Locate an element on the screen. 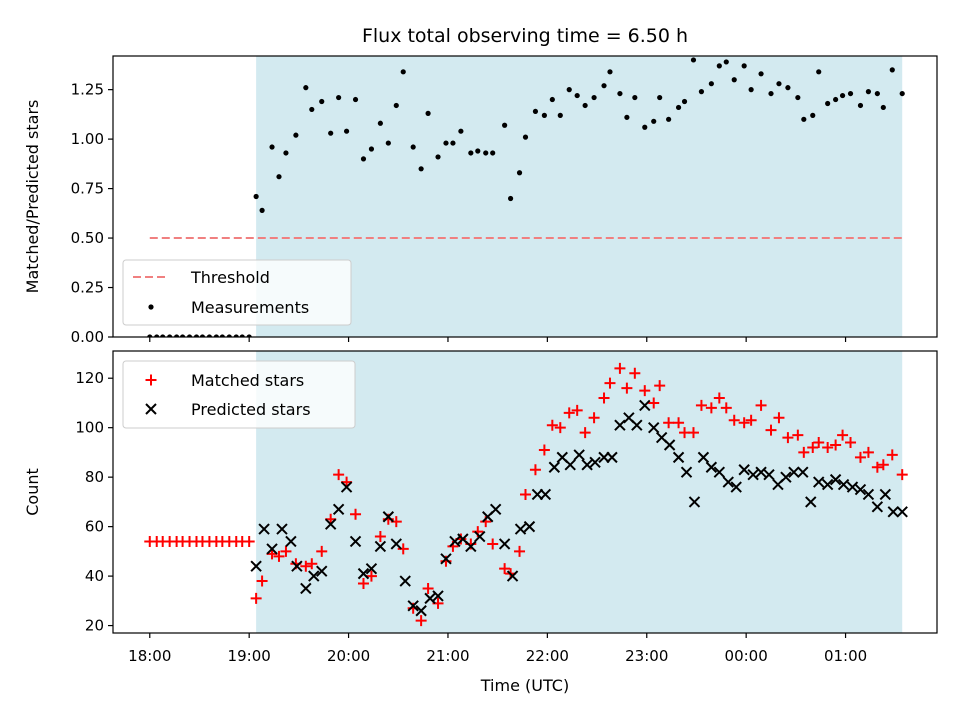 This screenshot has height=720, width=960. y-tick-label: 80 is located at coordinates (94, 477).